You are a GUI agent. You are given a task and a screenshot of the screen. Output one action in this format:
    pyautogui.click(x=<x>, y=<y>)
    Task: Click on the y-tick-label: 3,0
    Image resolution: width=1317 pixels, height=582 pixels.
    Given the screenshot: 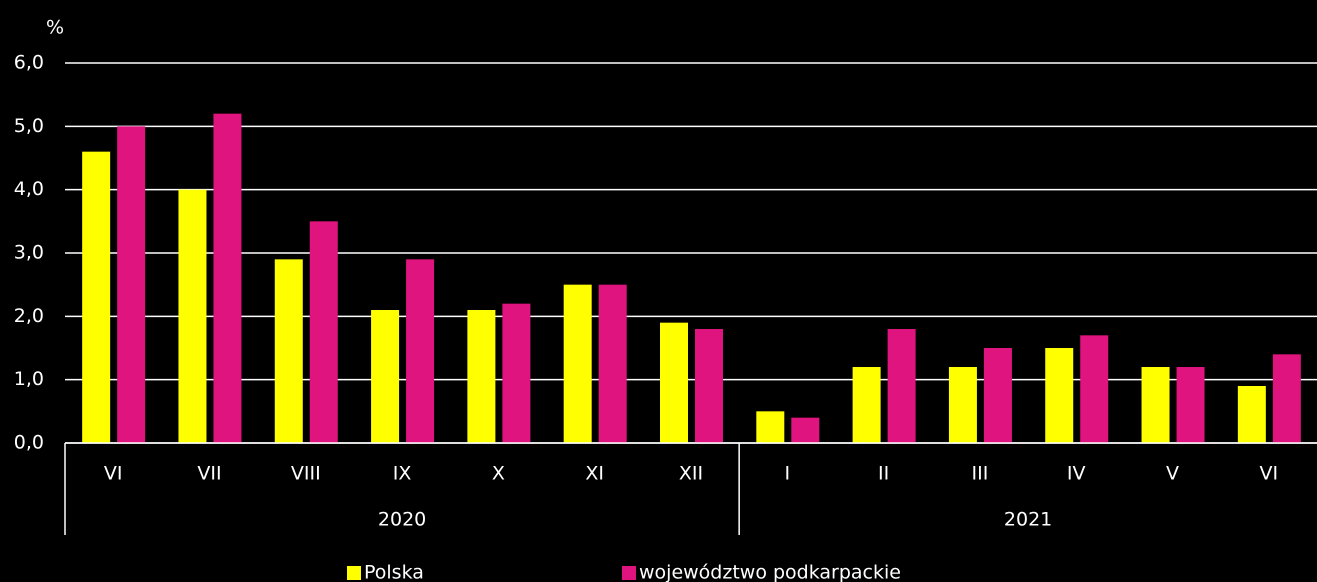 What is the action you would take?
    pyautogui.click(x=29, y=253)
    